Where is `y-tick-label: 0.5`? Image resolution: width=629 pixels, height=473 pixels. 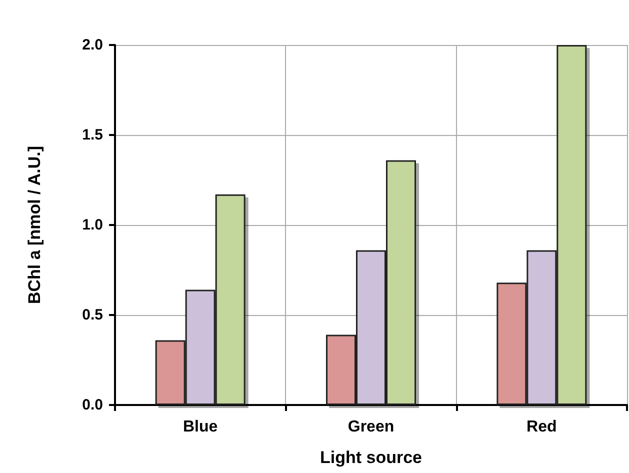 y-tick-label: 0.5 is located at coordinates (92, 315).